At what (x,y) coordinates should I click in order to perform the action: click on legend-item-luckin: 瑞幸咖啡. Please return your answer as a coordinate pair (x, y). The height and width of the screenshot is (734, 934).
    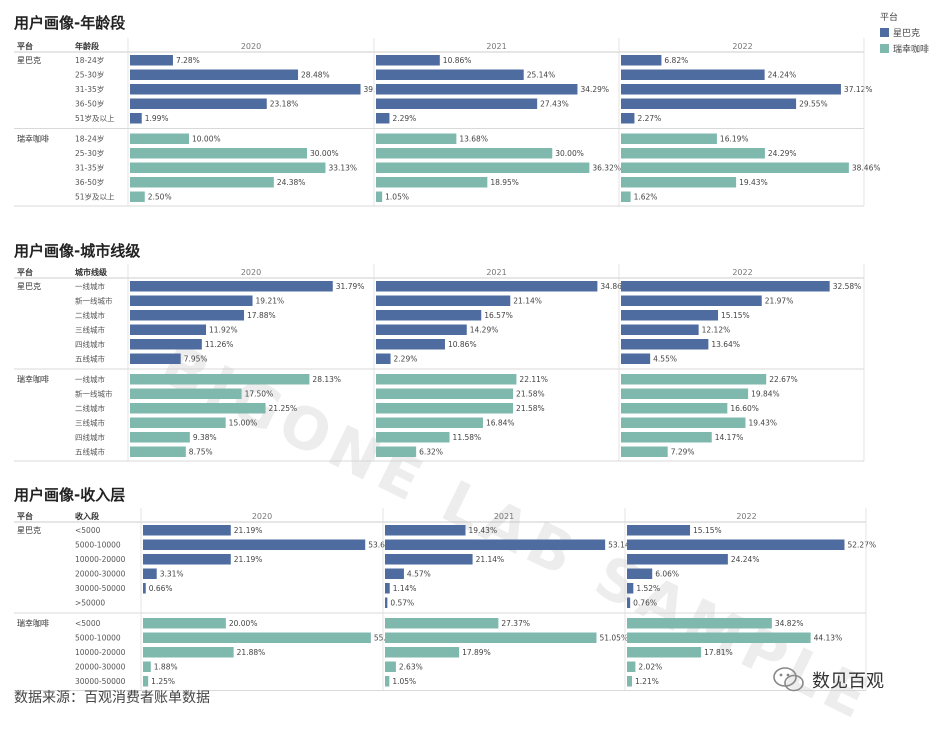
    Looking at the image, I should click on (904, 48).